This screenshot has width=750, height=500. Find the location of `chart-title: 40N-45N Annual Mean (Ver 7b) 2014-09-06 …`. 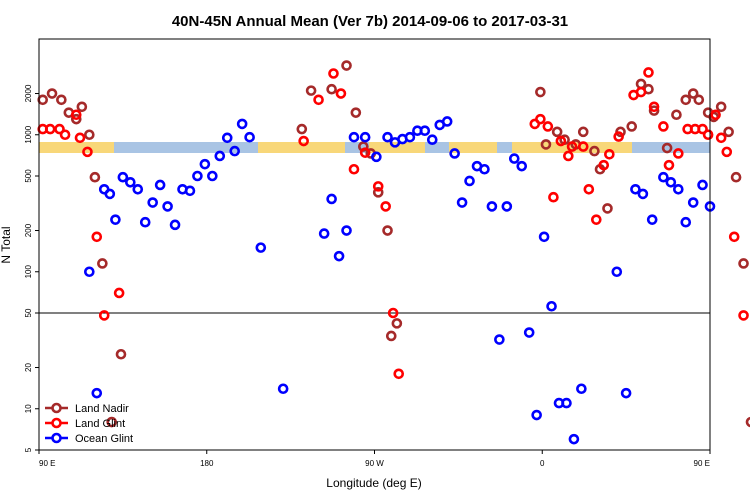

chart-title: 40N-45N Annual Mean (Ver 7b) 2014-09-06 … is located at coordinates (370, 21).